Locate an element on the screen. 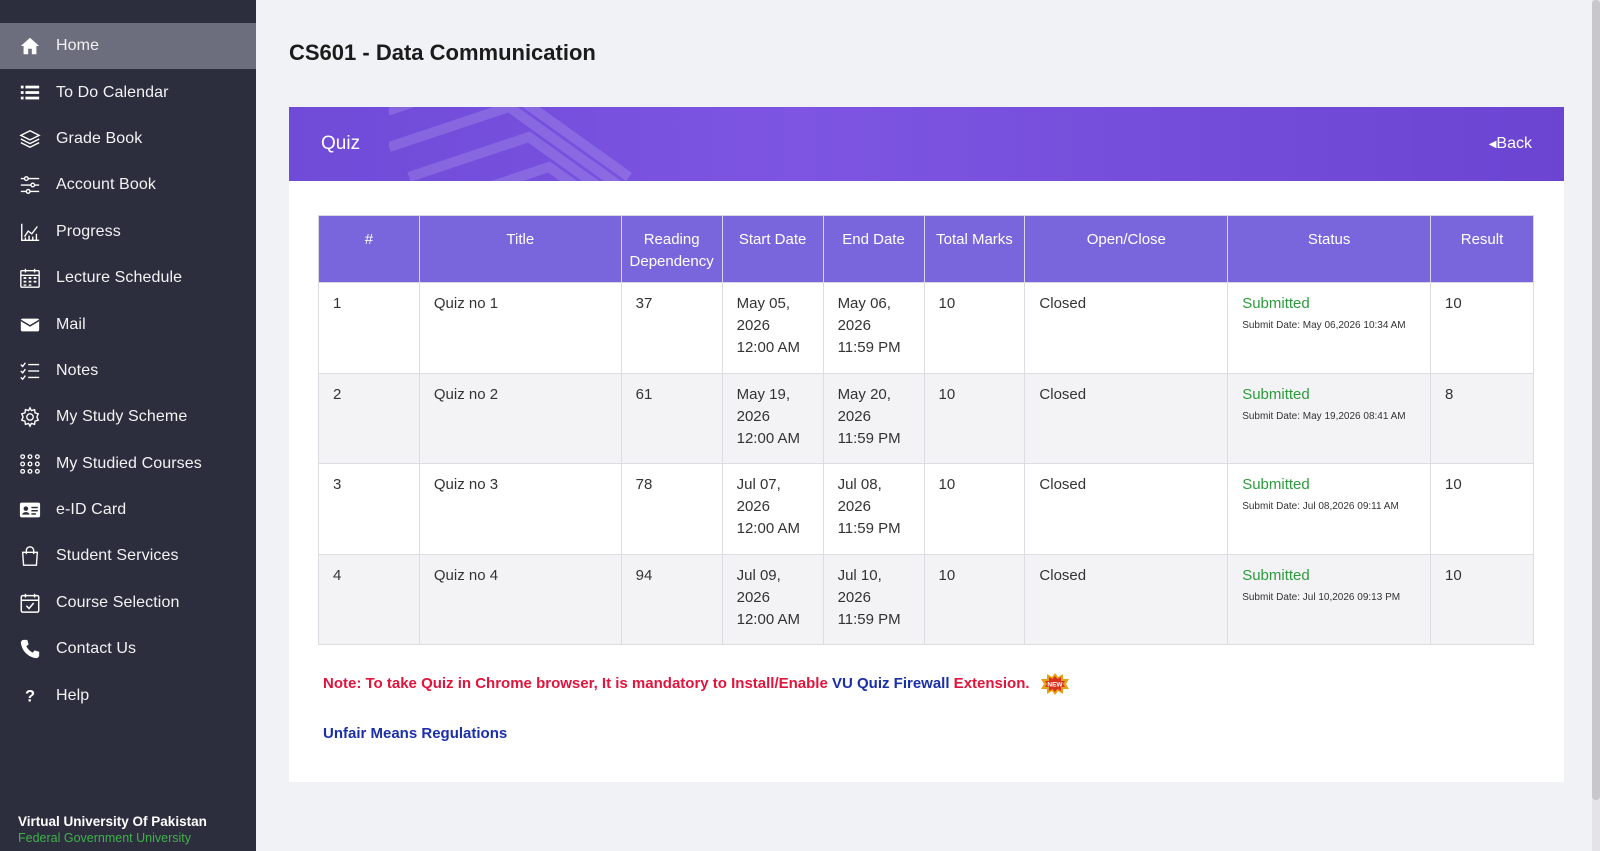 The width and height of the screenshot is (1600, 851). start-date-cell-line: May 05, is located at coordinates (763, 303).